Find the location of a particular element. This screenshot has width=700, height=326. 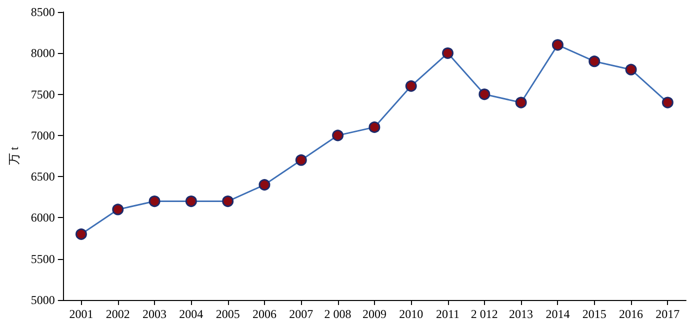

x-tick-label: 2005 is located at coordinates (228, 314).